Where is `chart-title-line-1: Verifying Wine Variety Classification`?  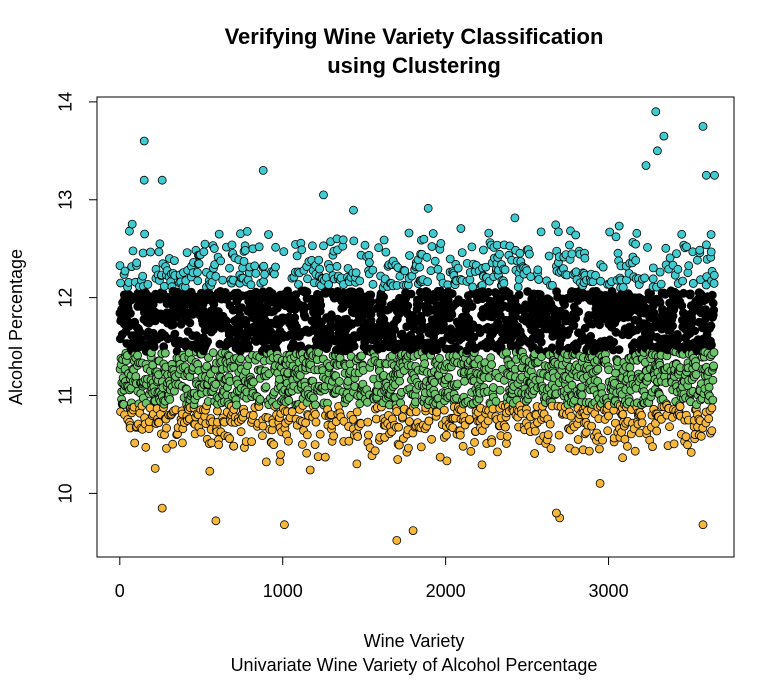
chart-title-line-1: Verifying Wine Variety Classification is located at coordinates (414, 36).